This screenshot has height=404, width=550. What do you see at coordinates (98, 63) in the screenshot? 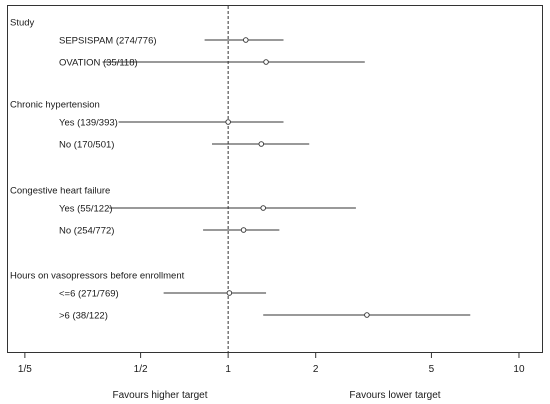
I see `row-label: OVATION (35/118)` at bounding box center [98, 63].